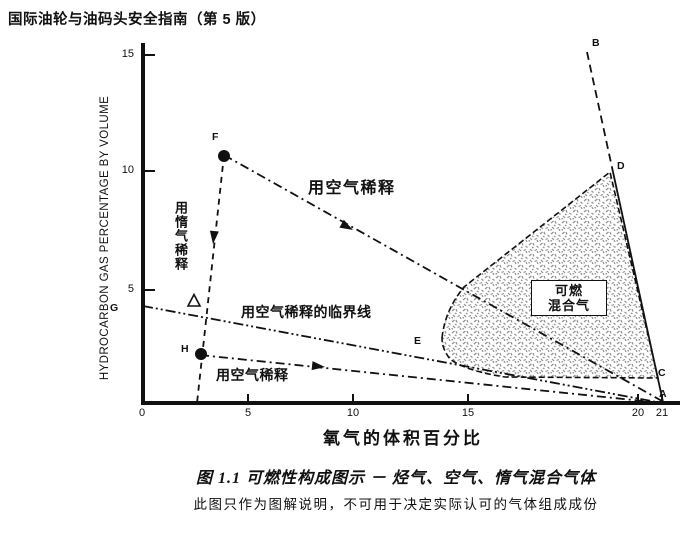 The image size is (692, 547). Describe the element at coordinates (663, 394) in the screenshot. I see `point-label-A: A` at that location.